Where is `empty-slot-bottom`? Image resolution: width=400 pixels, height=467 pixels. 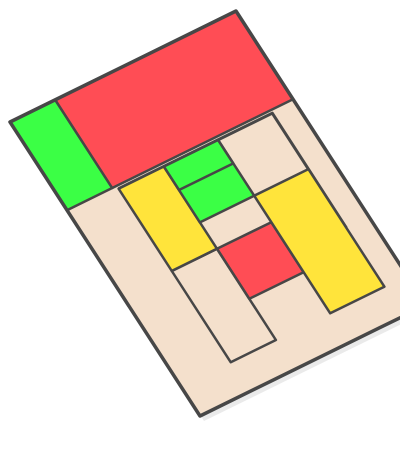
empty-slot-bottom is located at coordinates (224, 305).